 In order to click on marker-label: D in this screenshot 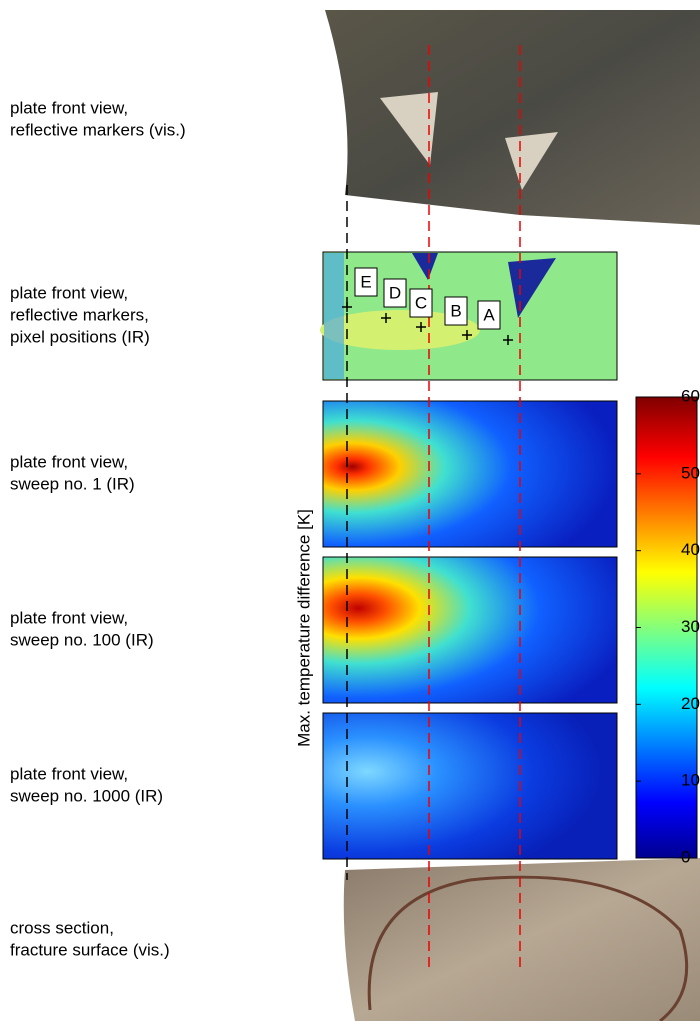, I will do `click(395, 292)`.